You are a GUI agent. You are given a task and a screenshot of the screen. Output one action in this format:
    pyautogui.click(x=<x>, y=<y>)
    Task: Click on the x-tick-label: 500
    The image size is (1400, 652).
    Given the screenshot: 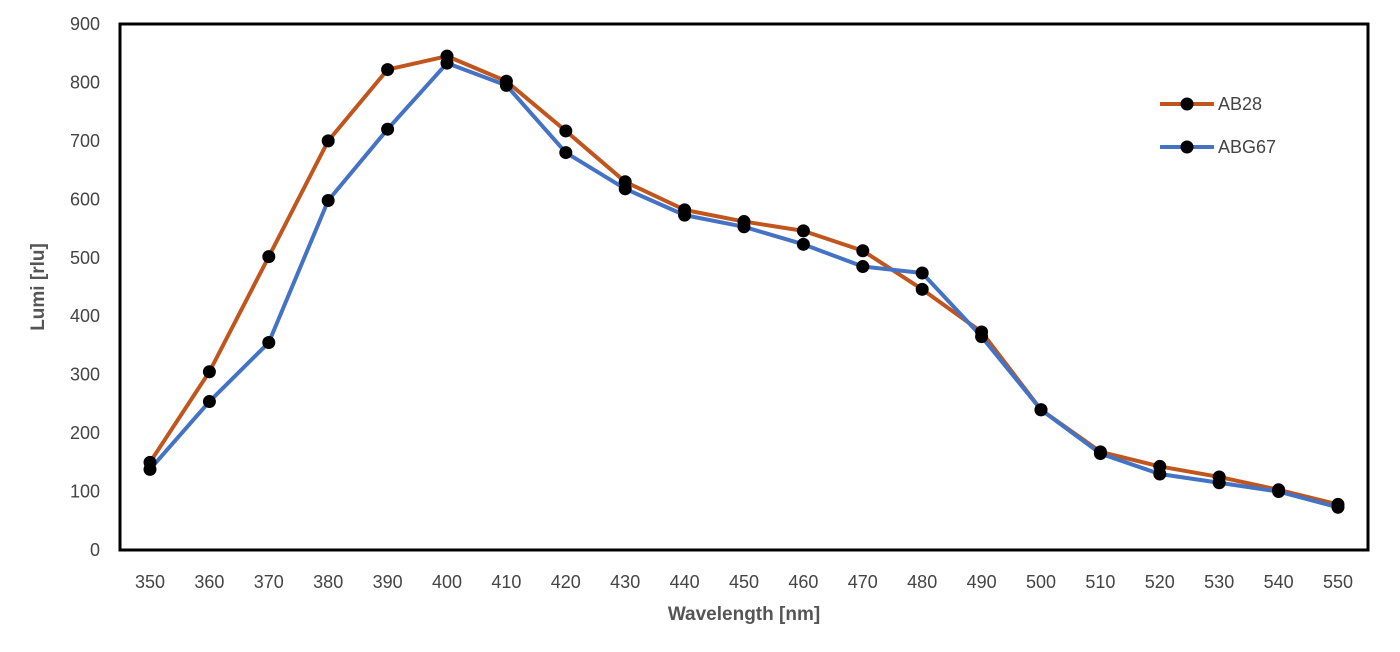 What is the action you would take?
    pyautogui.click(x=1041, y=582)
    